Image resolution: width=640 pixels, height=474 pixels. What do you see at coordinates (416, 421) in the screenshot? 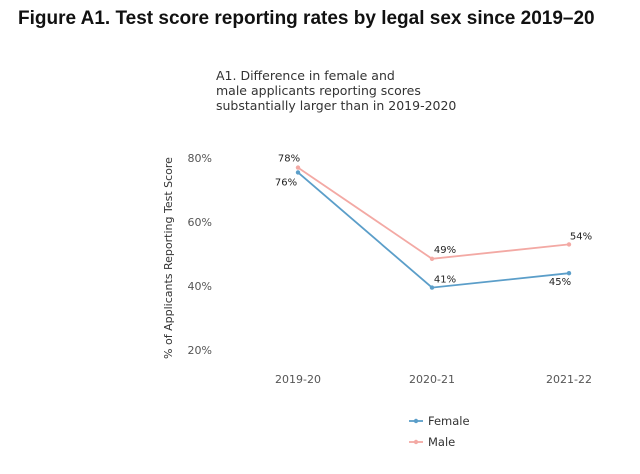
I see `female-legend-marker` at bounding box center [416, 421].